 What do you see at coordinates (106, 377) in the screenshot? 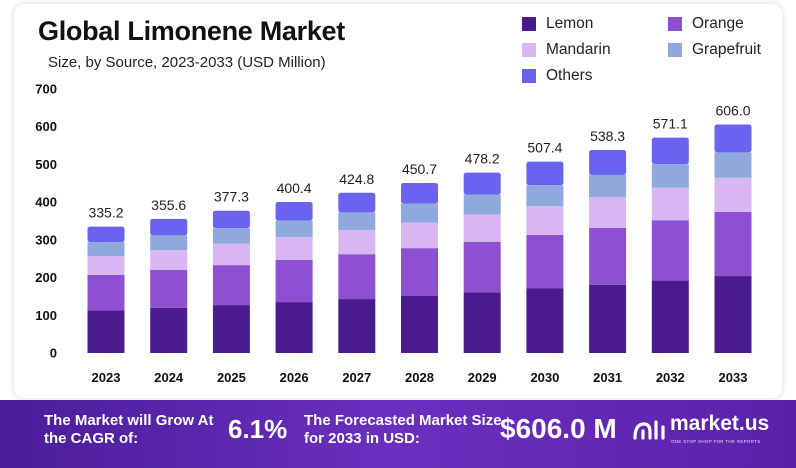
I see `x-tick-label: 2023` at bounding box center [106, 377].